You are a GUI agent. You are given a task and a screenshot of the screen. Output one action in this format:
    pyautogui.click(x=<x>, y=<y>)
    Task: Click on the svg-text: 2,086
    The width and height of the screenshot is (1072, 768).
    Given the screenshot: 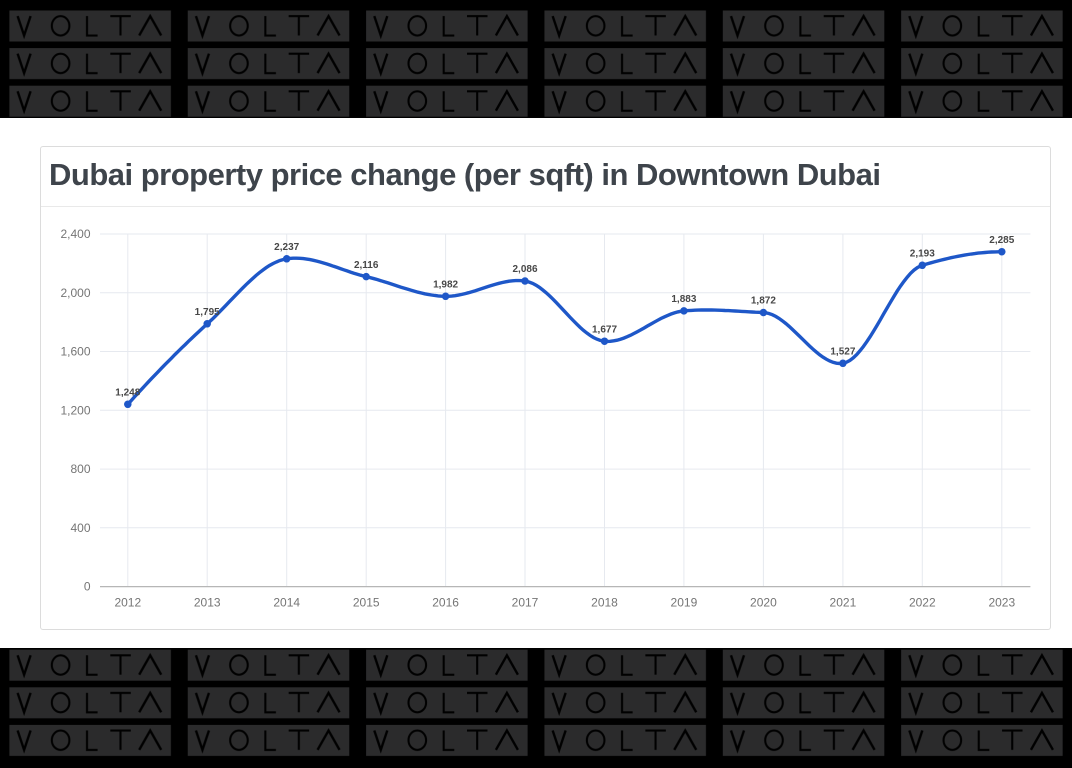 What is the action you would take?
    pyautogui.click(x=524, y=269)
    